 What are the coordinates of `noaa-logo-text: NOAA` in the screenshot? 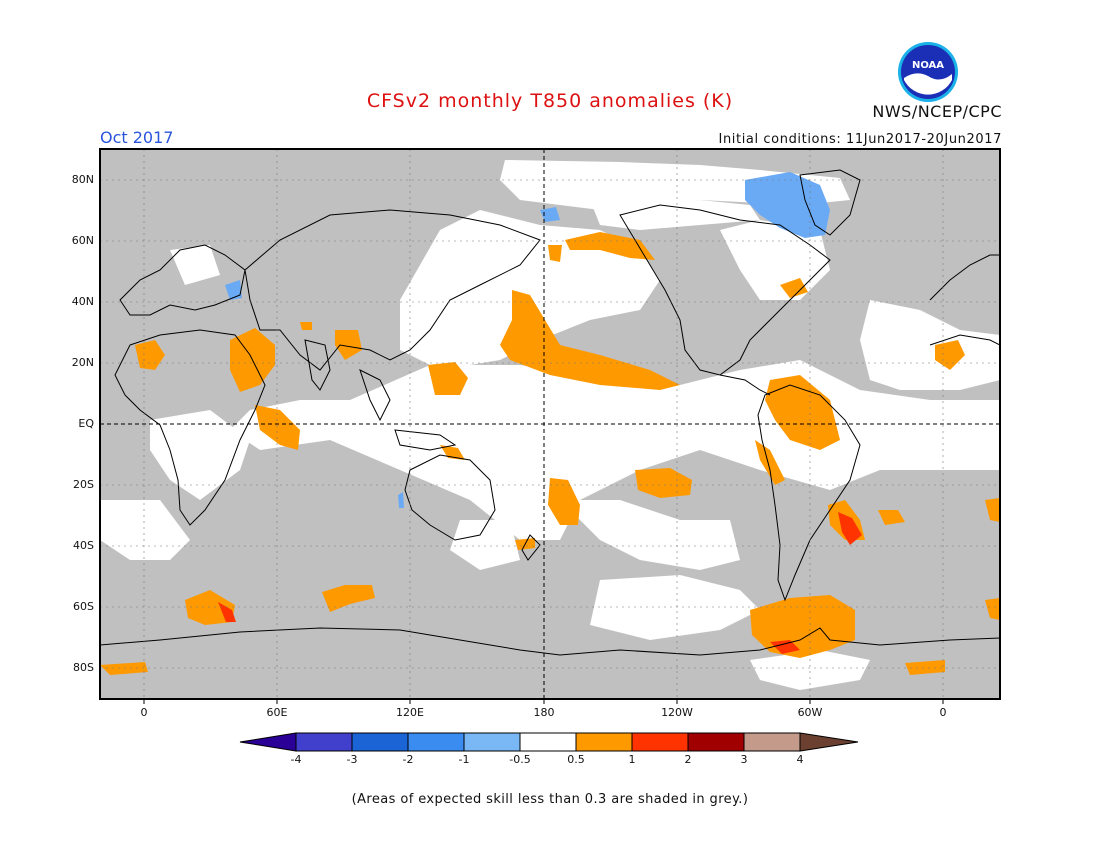 It's located at (928, 65).